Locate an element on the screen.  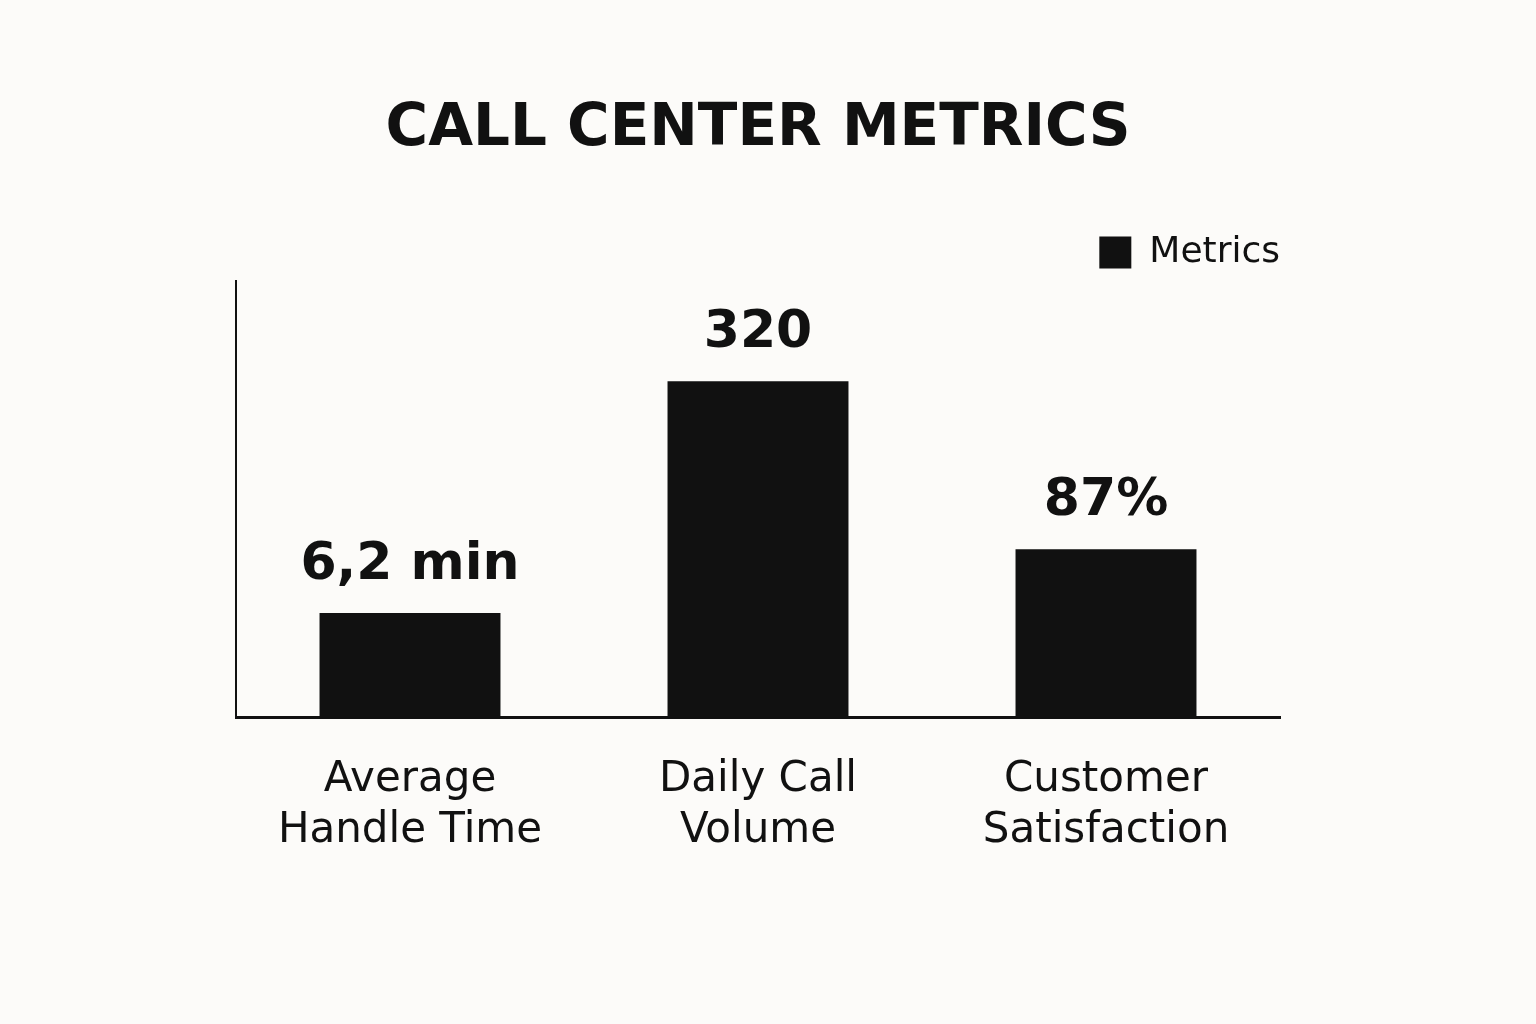
x-tick-label: Average Handle Time is located at coordinates (410, 802).